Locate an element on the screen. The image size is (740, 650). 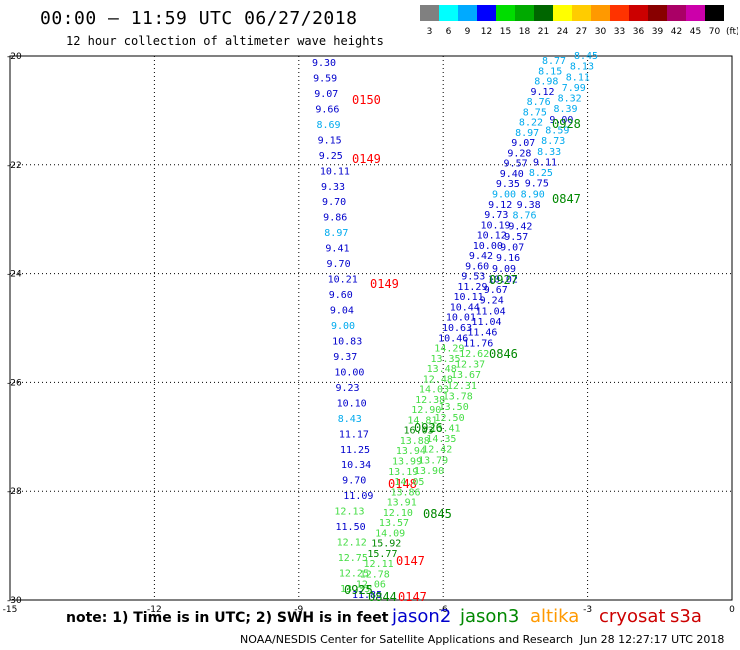
x-tick-label: -12 is located at coordinates (154, 610).